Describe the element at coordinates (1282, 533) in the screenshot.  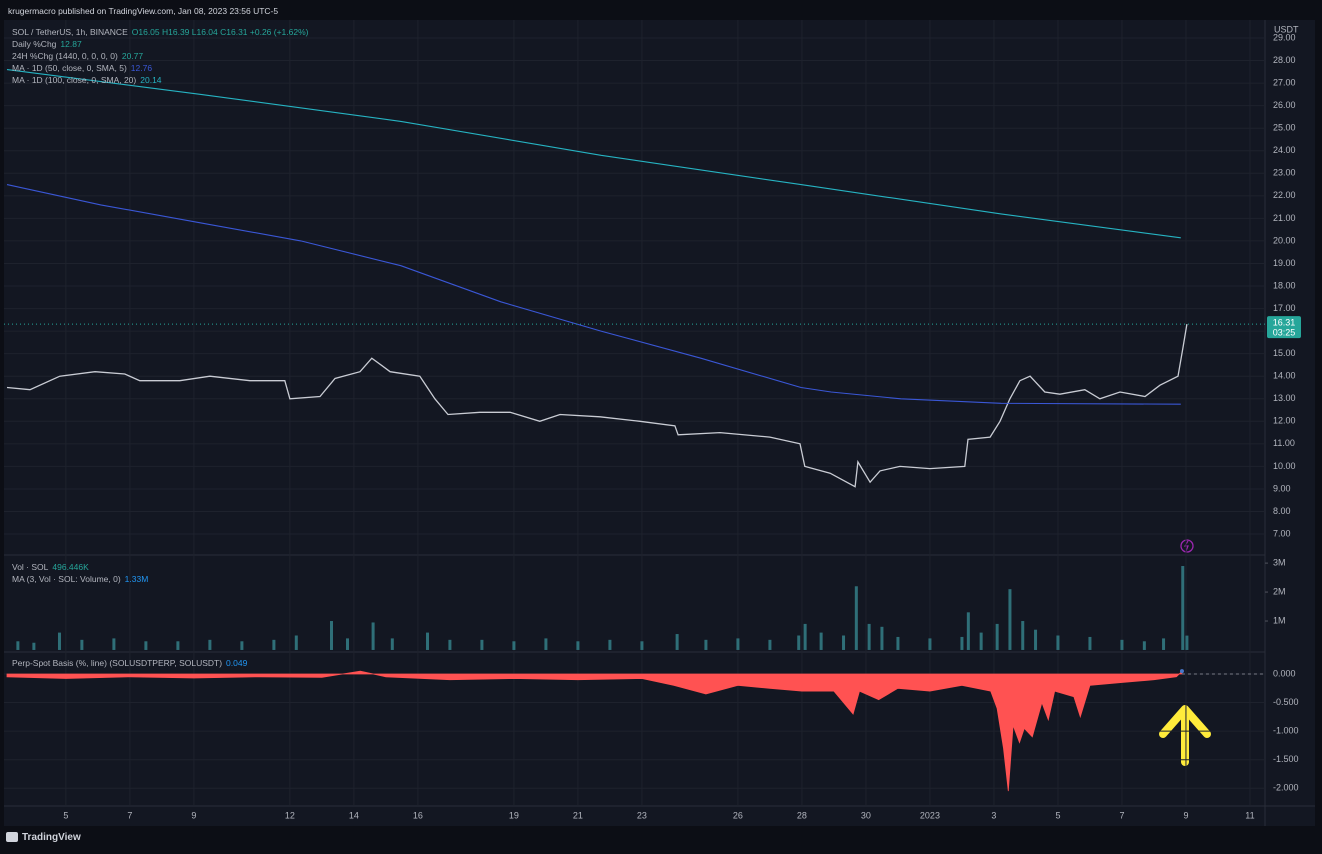
I see `y-tick-label: 7.00` at that location.